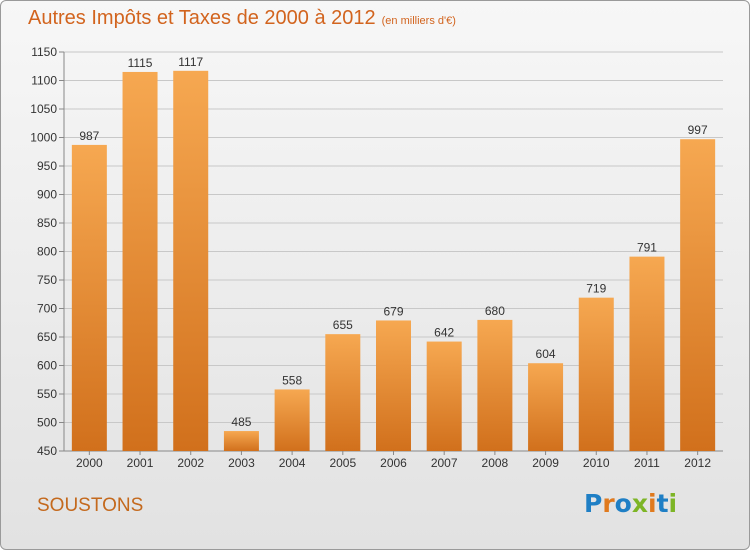 Image resolution: width=750 pixels, height=550 pixels. I want to click on logo-letter: r, so click(608, 503).